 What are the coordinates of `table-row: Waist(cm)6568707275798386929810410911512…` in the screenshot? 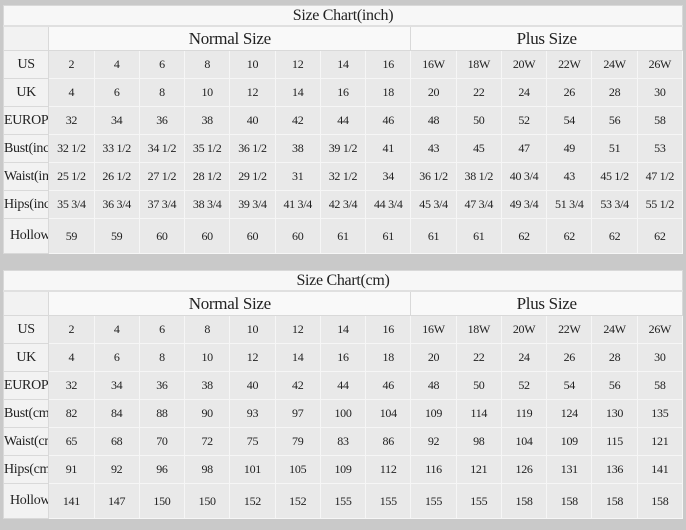 It's located at (343, 441).